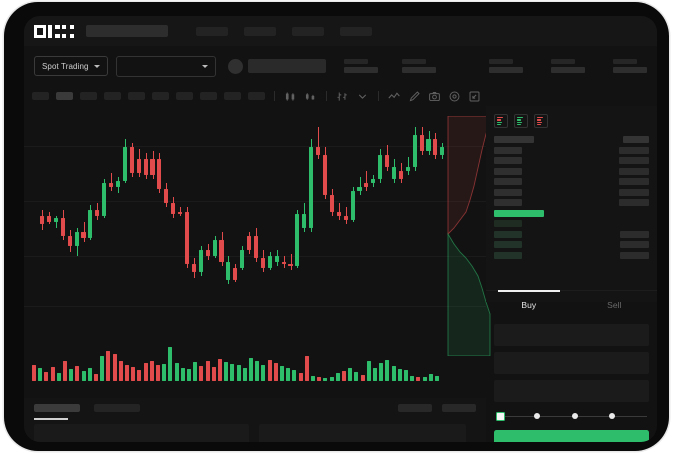 Image resolution: width=673 pixels, height=453 pixels. What do you see at coordinates (54, 31) in the screenshot?
I see `okx-logo-icon` at bounding box center [54, 31].